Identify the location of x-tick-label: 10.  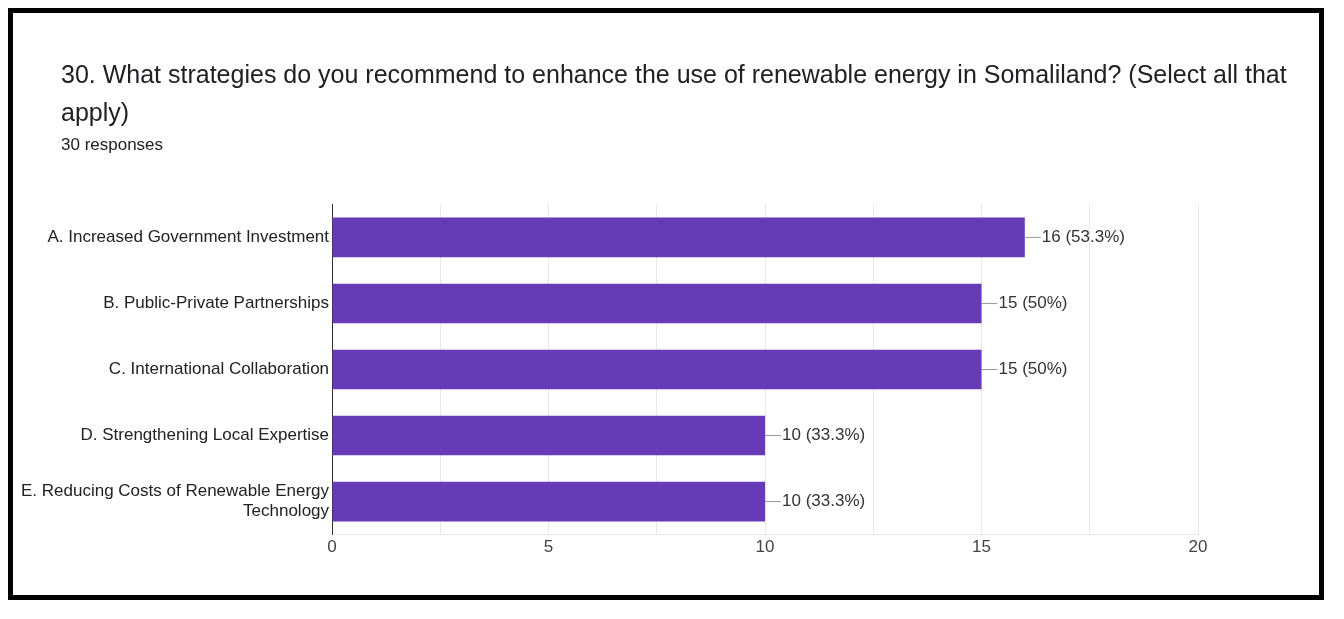
(765, 547).